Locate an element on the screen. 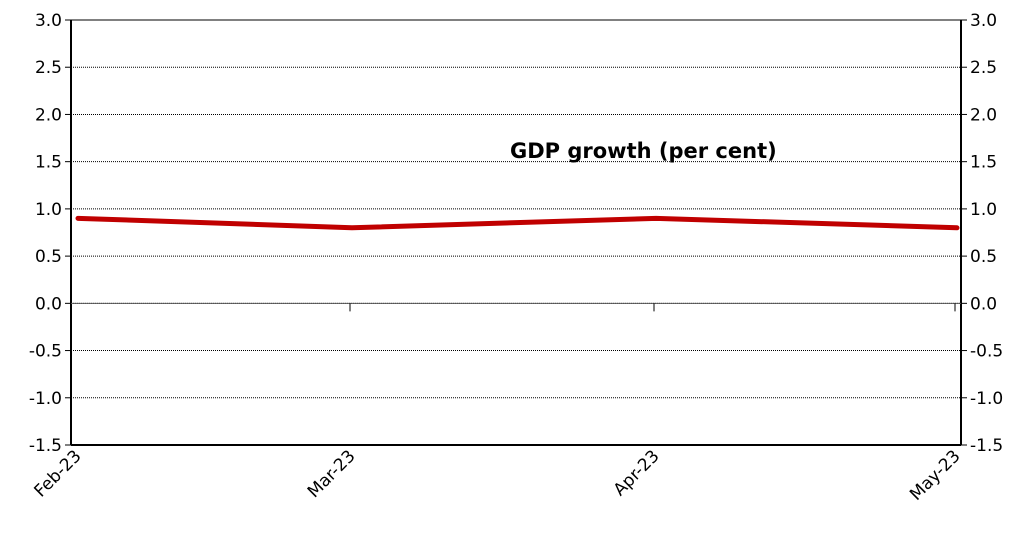 The height and width of the screenshot is (540, 1029). y-tick-label-left: 2.5 is located at coordinates (48, 68).